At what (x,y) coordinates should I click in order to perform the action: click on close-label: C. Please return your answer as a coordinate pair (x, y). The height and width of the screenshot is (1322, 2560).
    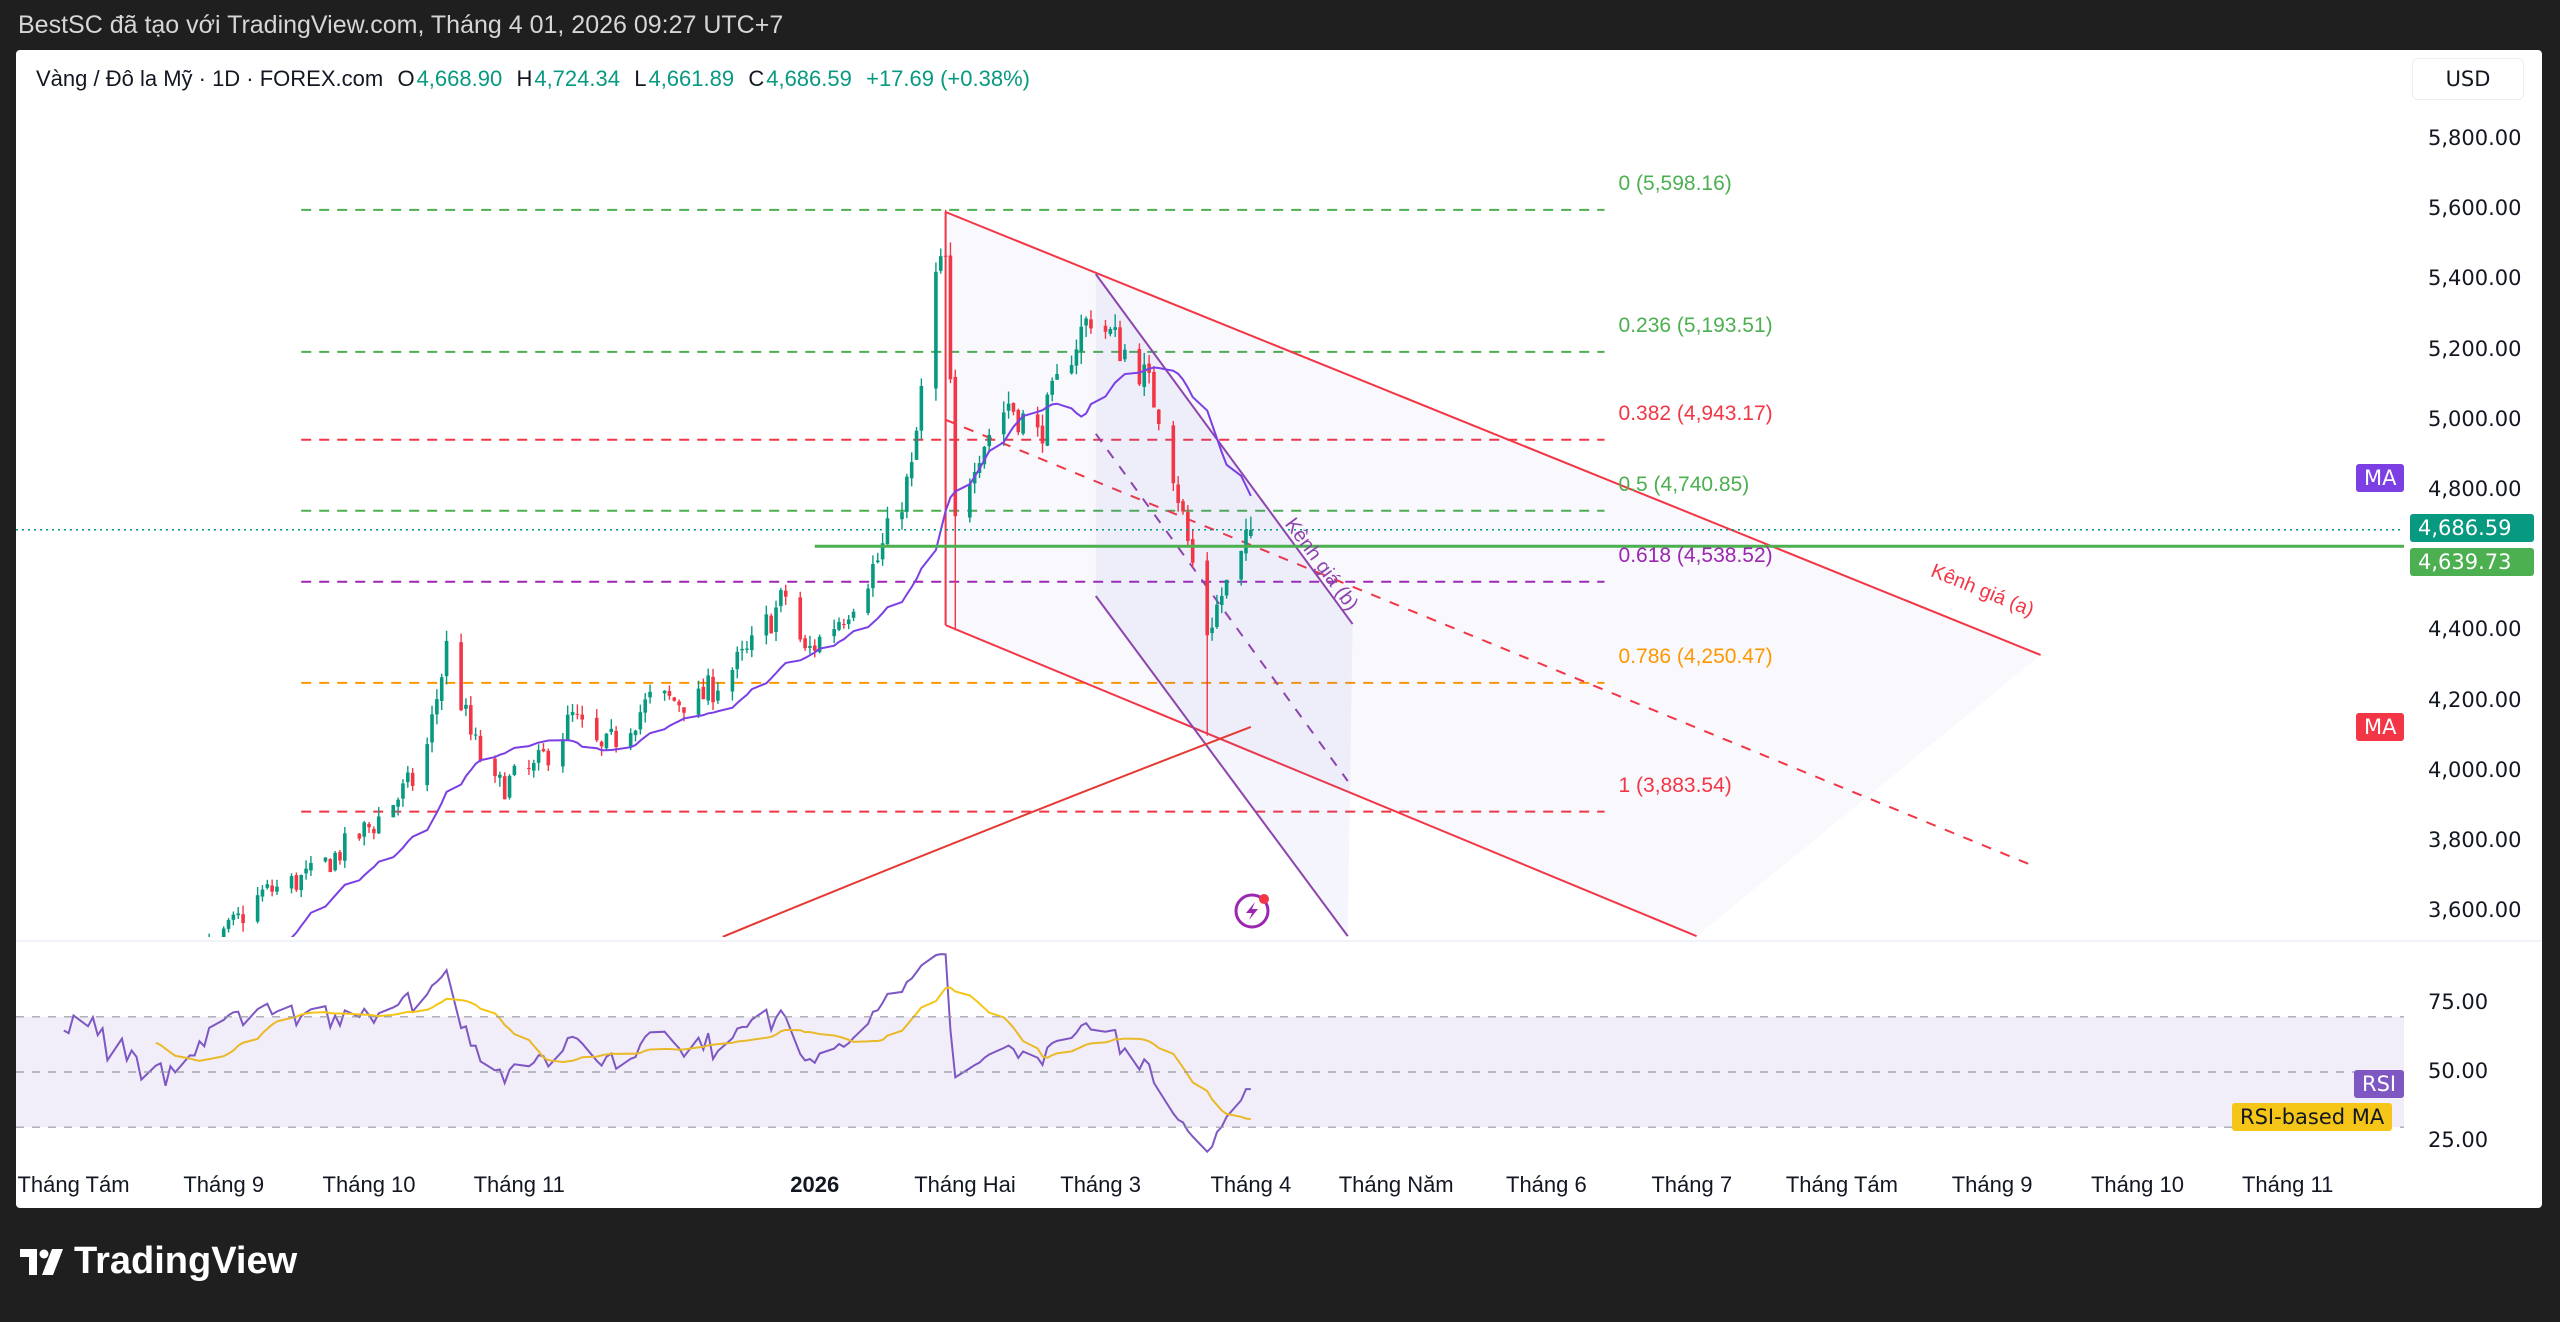
    Looking at the image, I should click on (756, 78).